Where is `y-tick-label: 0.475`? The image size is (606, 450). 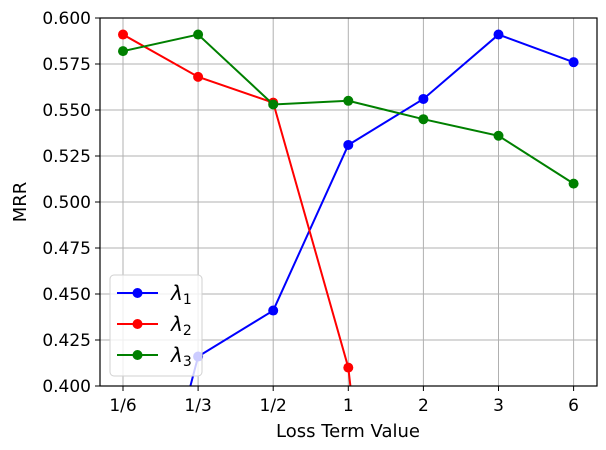 y-tick-label: 0.475 is located at coordinates (66, 249).